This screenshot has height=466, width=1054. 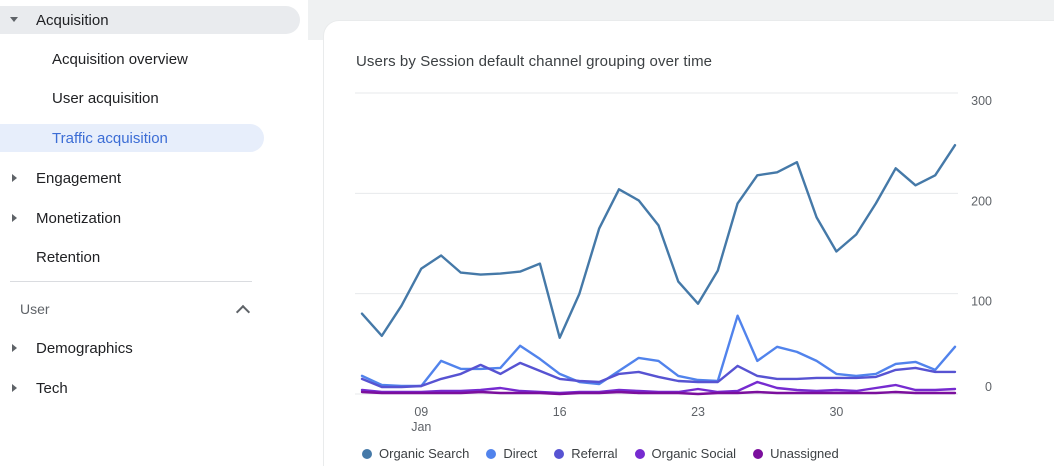 I want to click on sidebar-item-acquisition: Acquisition, so click(x=150, y=20).